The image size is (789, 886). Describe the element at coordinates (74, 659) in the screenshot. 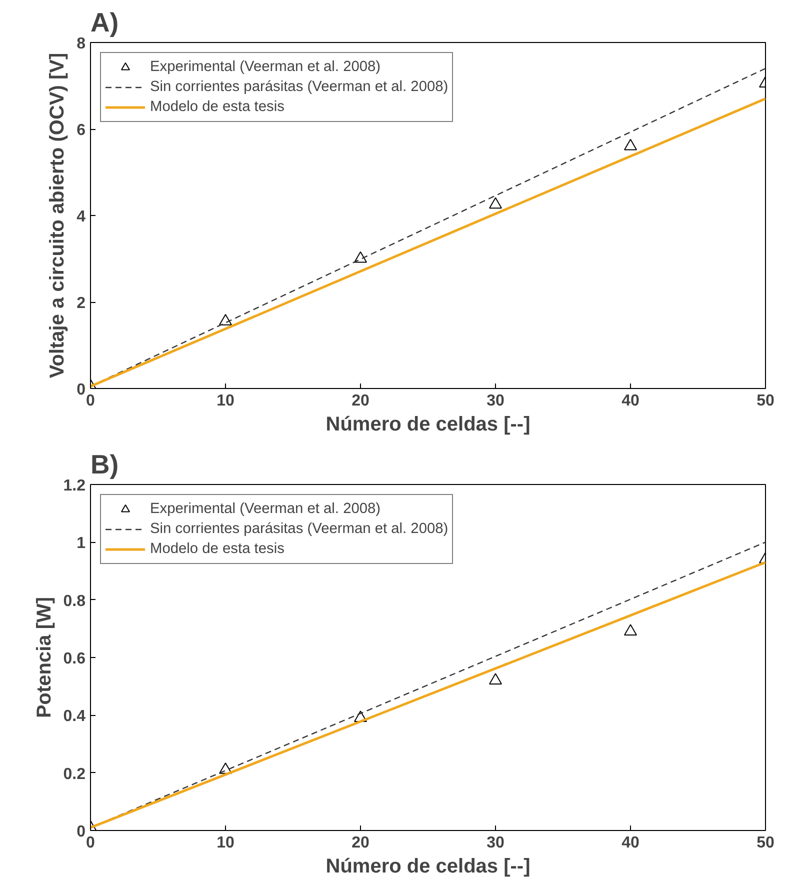

I see `y-tick-label: 0.6` at that location.